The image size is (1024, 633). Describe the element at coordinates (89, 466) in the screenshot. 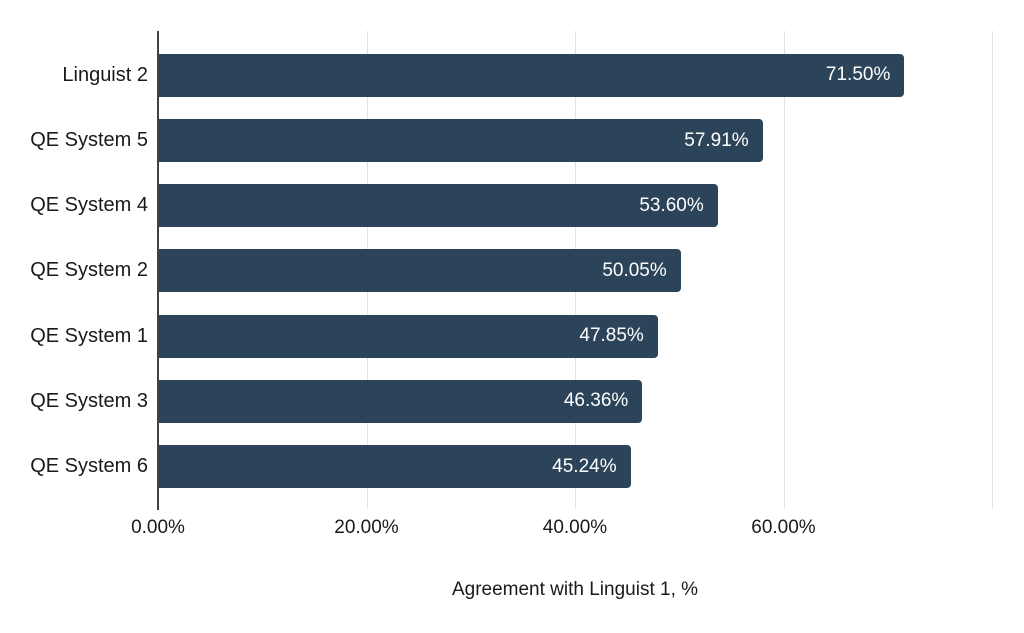

I see `category-label: QE System 6` at that location.